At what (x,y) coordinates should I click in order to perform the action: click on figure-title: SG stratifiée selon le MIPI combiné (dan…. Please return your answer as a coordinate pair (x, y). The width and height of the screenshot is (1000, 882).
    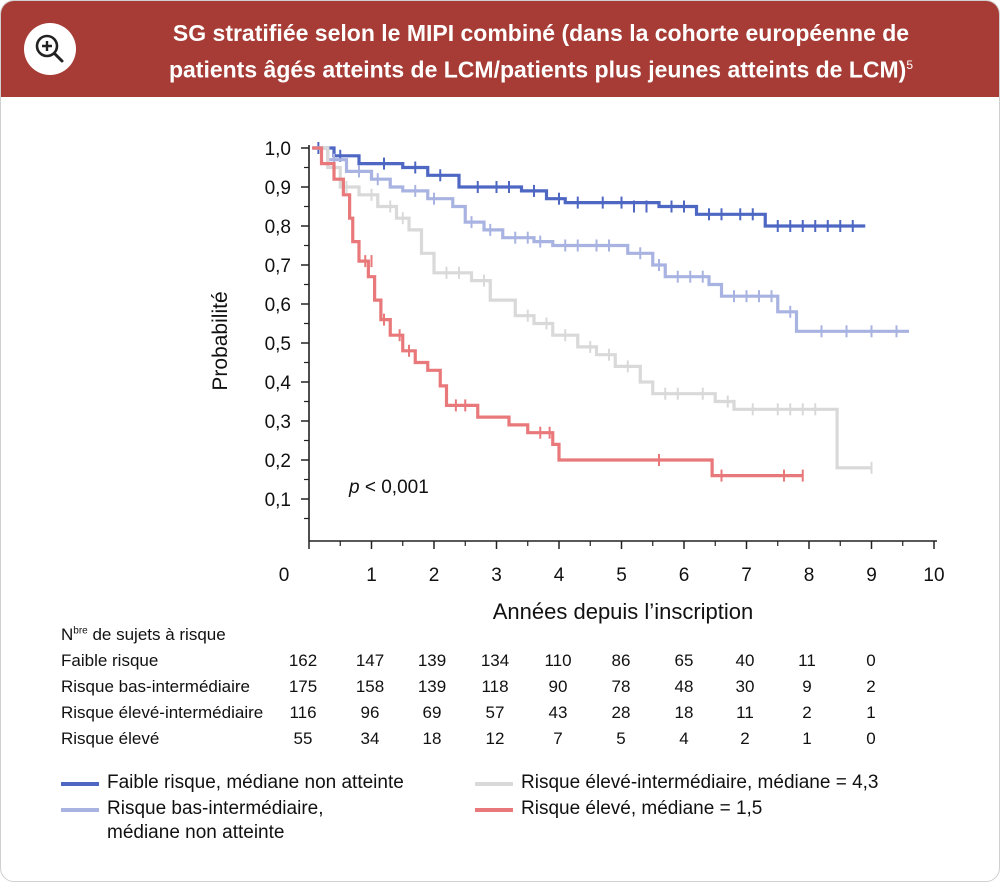
    Looking at the image, I should click on (541, 51).